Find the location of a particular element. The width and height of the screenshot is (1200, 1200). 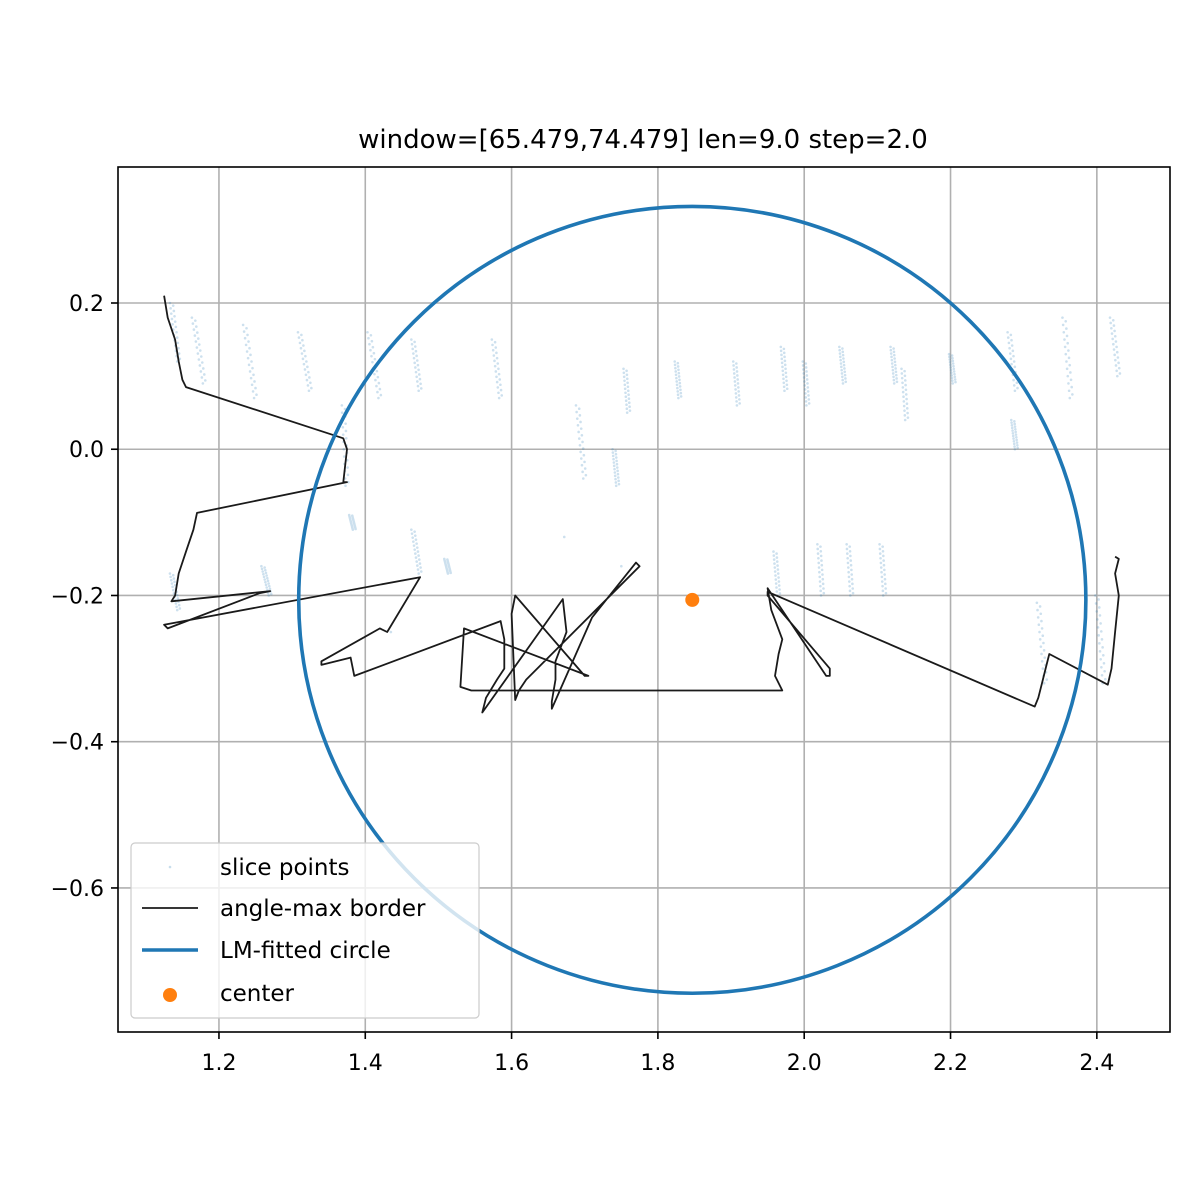

legend-label-slice-points: slice points is located at coordinates (285, 868).